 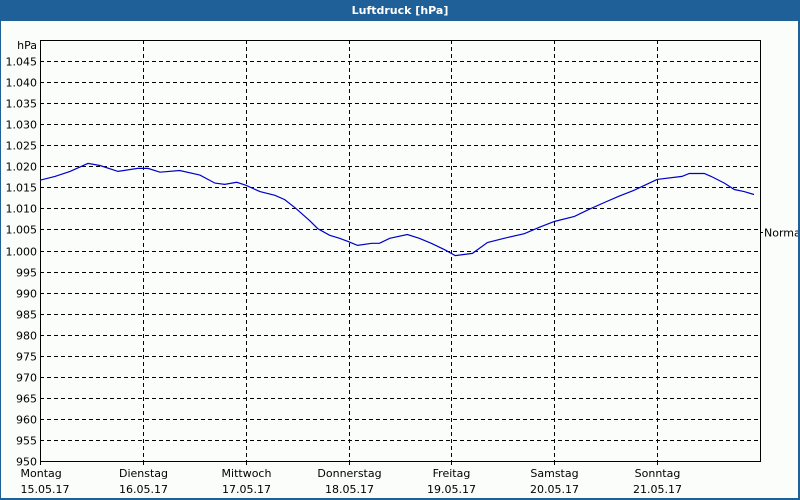 I want to click on y-tick-label: 990, so click(x=26, y=294).